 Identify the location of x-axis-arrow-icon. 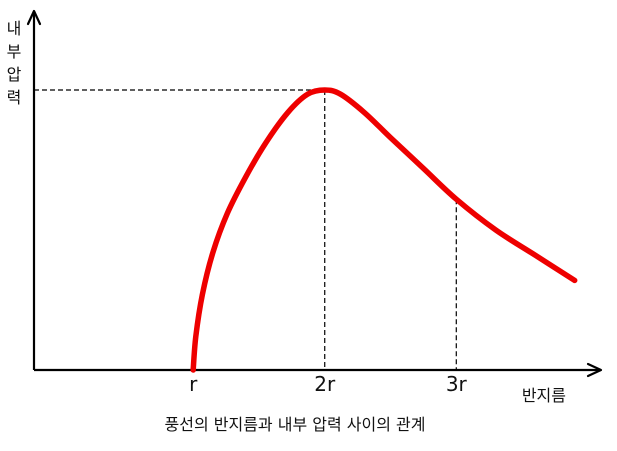
(594, 370).